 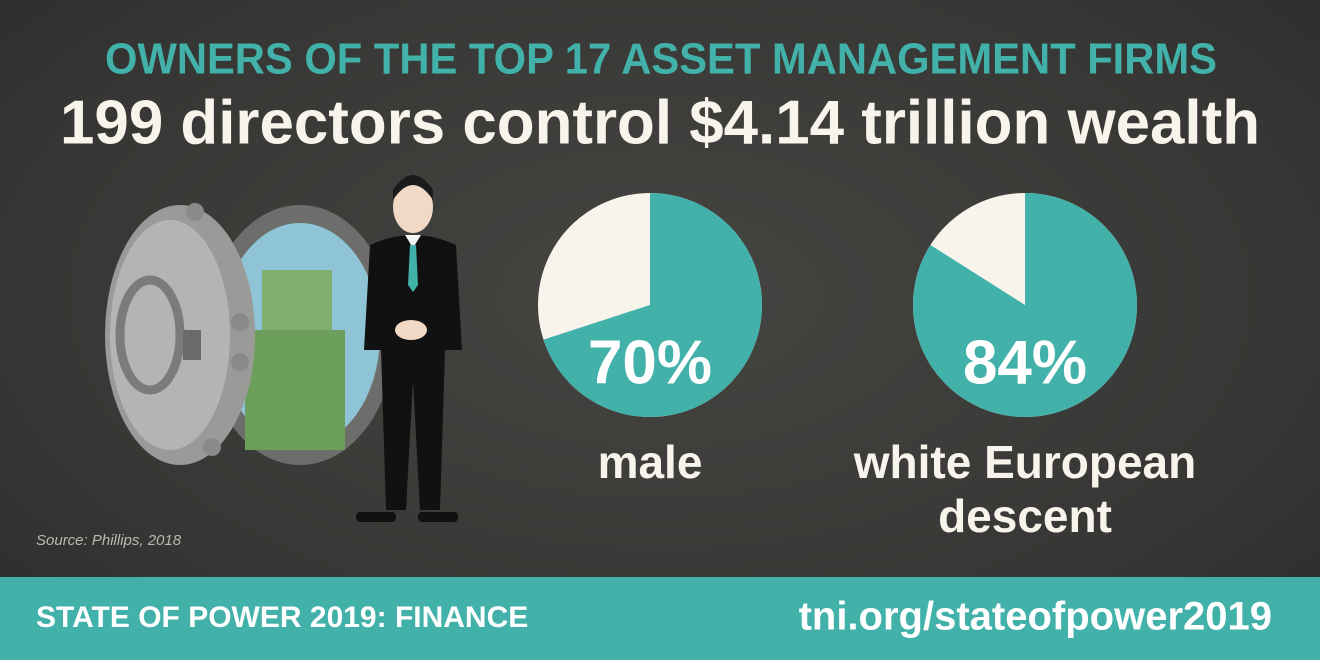 What do you see at coordinates (409, 348) in the screenshot?
I see `businessman-illustration` at bounding box center [409, 348].